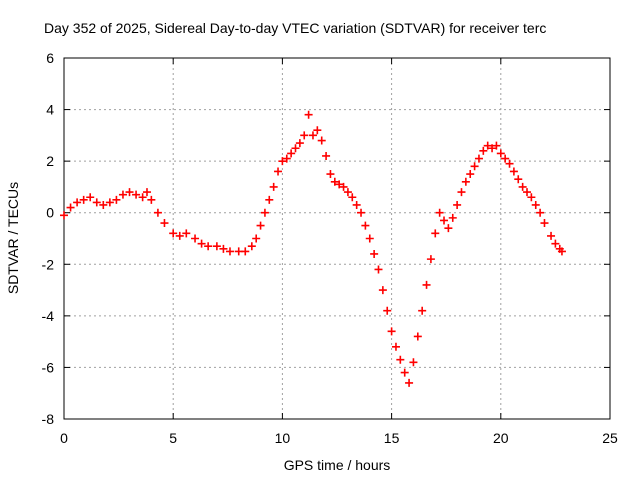  Describe the element at coordinates (50, 58) in the screenshot. I see `y-tick-label: 6` at that location.